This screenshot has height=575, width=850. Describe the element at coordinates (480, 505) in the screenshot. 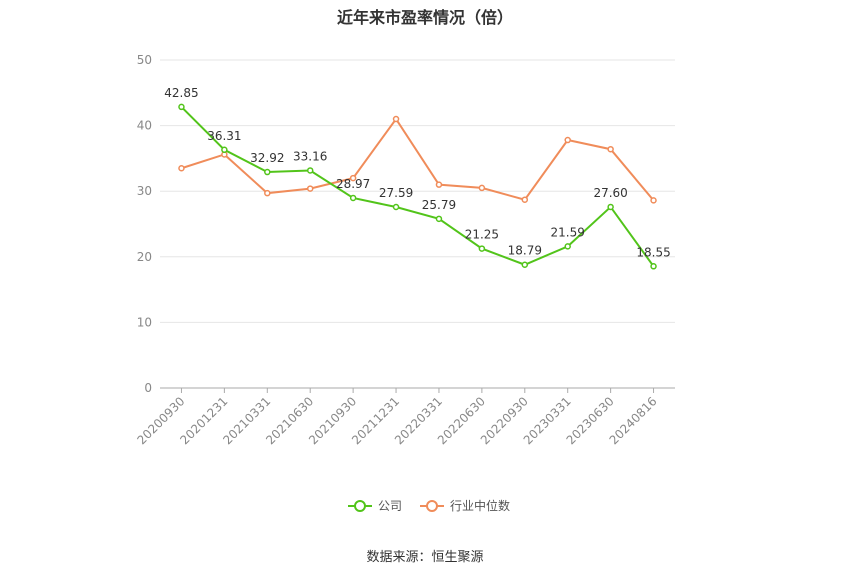

I see `legend-label: 行业中位数` at that location.